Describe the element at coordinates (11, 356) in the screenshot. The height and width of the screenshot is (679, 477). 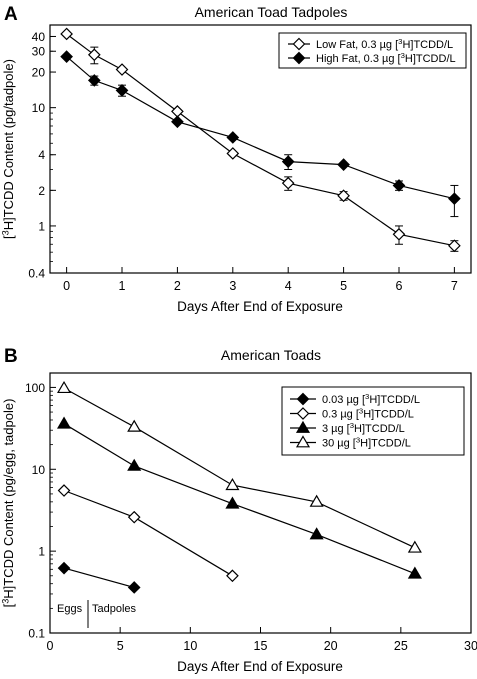
I see `panel-label-b: B` at that location.